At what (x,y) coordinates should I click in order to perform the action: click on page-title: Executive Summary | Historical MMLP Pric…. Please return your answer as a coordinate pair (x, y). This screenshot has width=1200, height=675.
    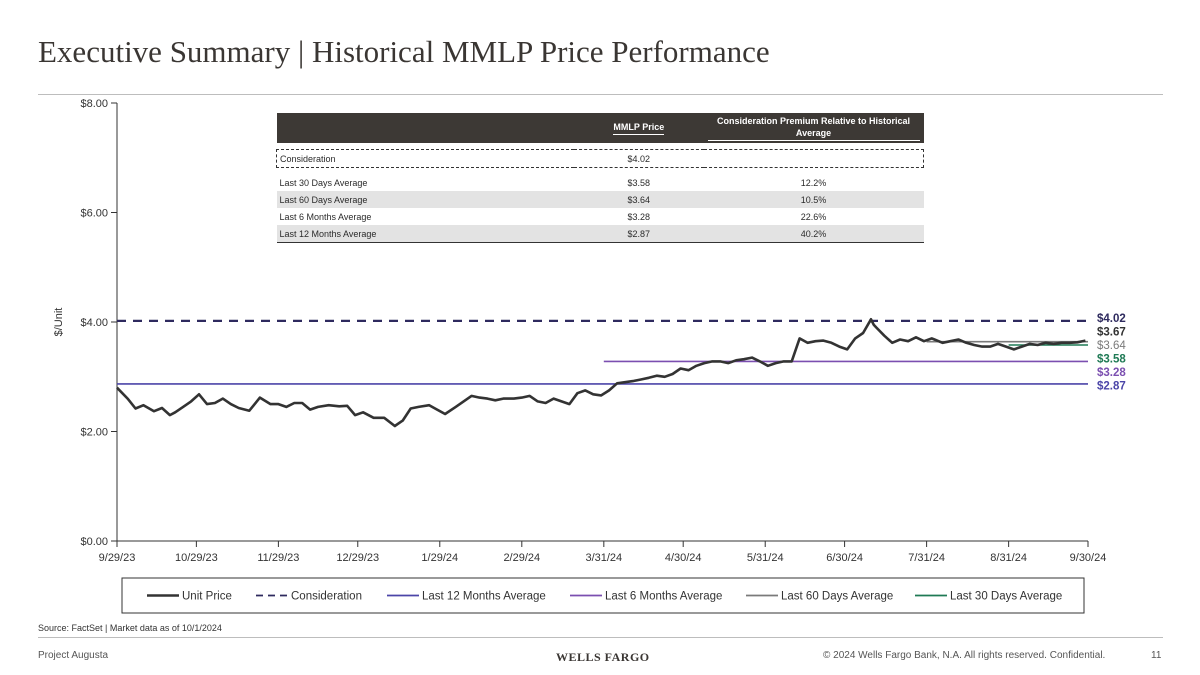
    Looking at the image, I should click on (404, 51).